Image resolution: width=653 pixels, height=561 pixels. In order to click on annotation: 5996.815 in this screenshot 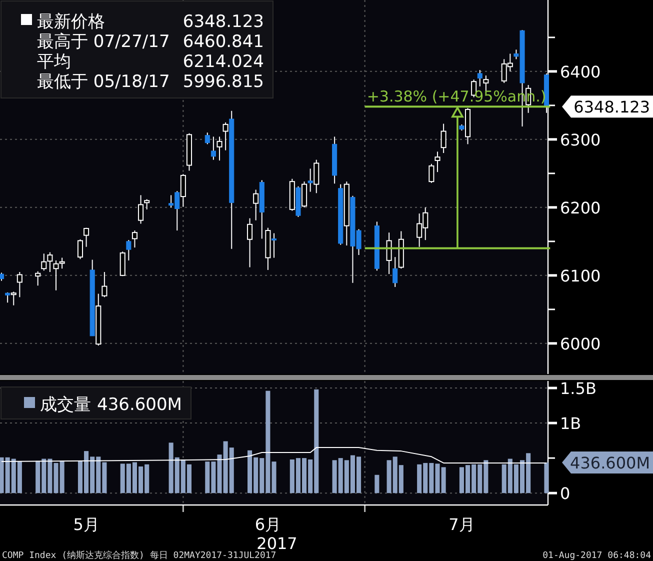, I will do `click(223, 82)`.